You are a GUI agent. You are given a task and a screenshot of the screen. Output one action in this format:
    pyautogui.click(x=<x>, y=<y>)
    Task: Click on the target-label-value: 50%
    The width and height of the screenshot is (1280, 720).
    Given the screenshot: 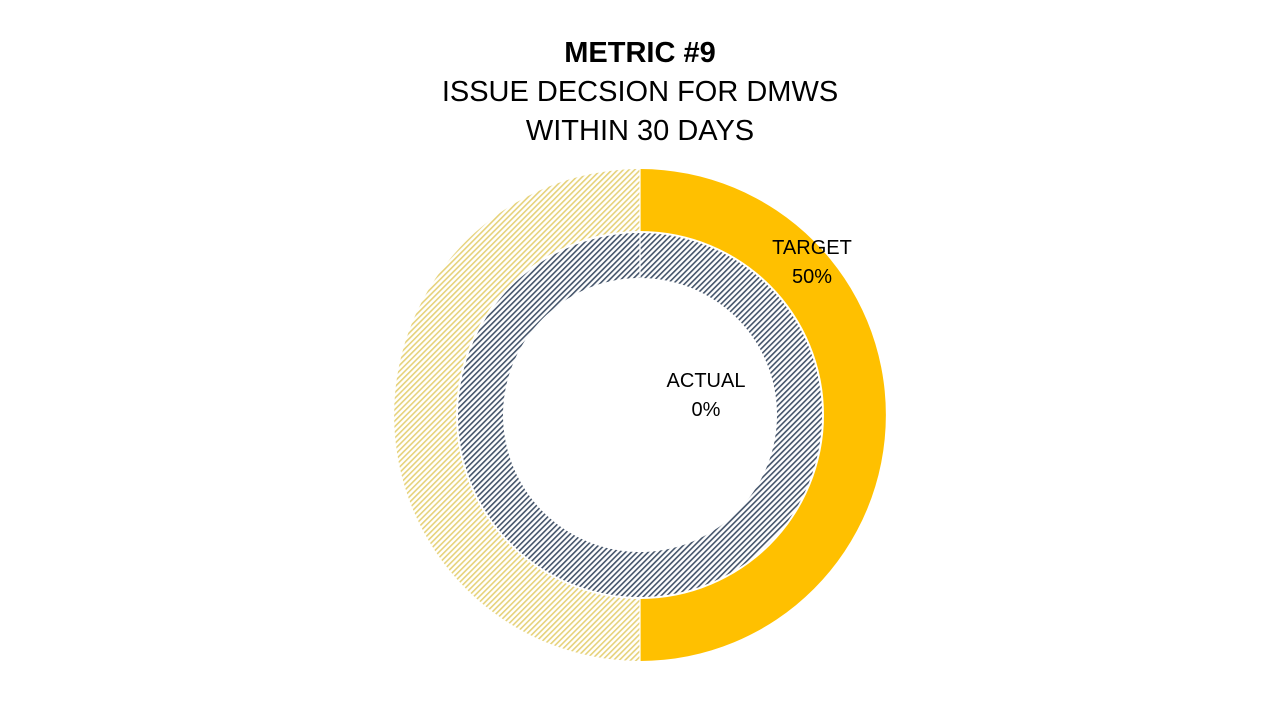 What is the action you would take?
    pyautogui.click(x=812, y=277)
    